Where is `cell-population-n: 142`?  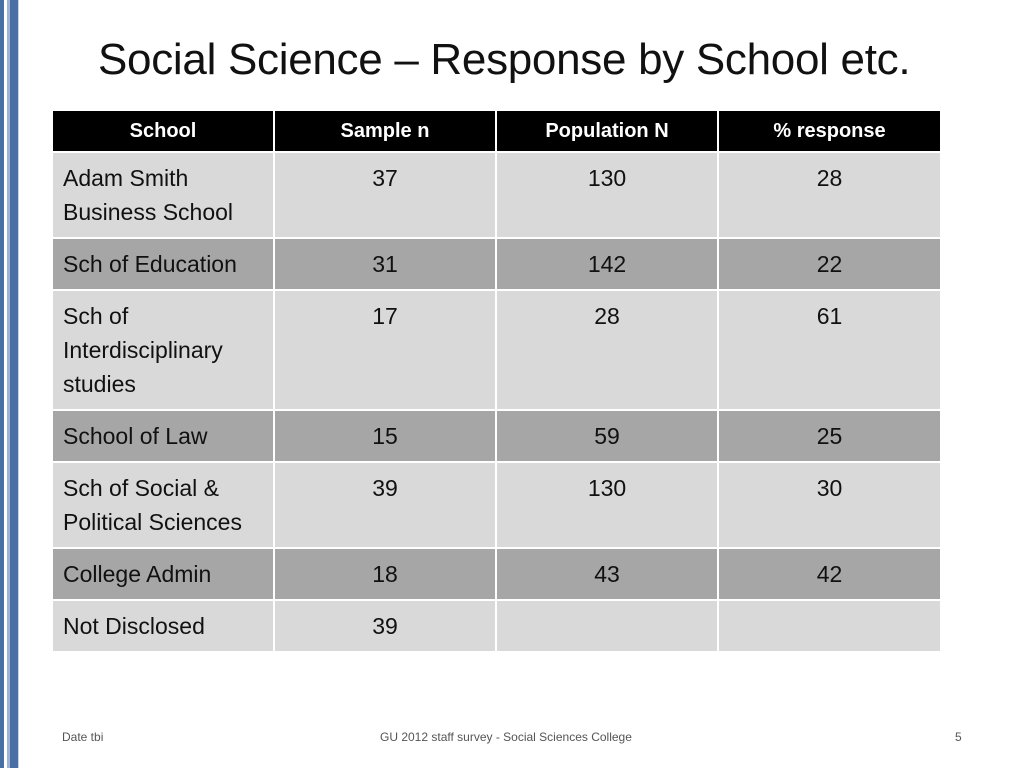 cell-population-n: 142 is located at coordinates (607, 264).